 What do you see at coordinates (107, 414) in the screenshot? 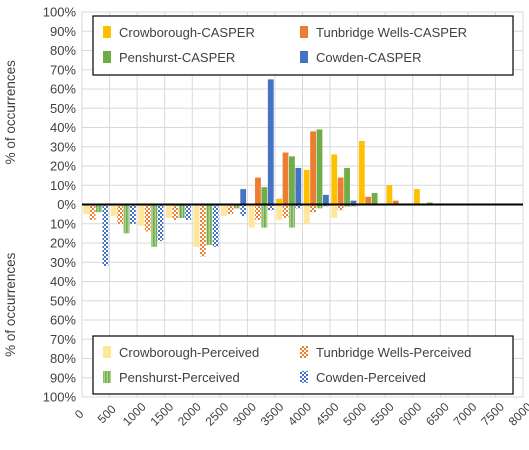
I see `x-tick-label: 500` at bounding box center [107, 414].